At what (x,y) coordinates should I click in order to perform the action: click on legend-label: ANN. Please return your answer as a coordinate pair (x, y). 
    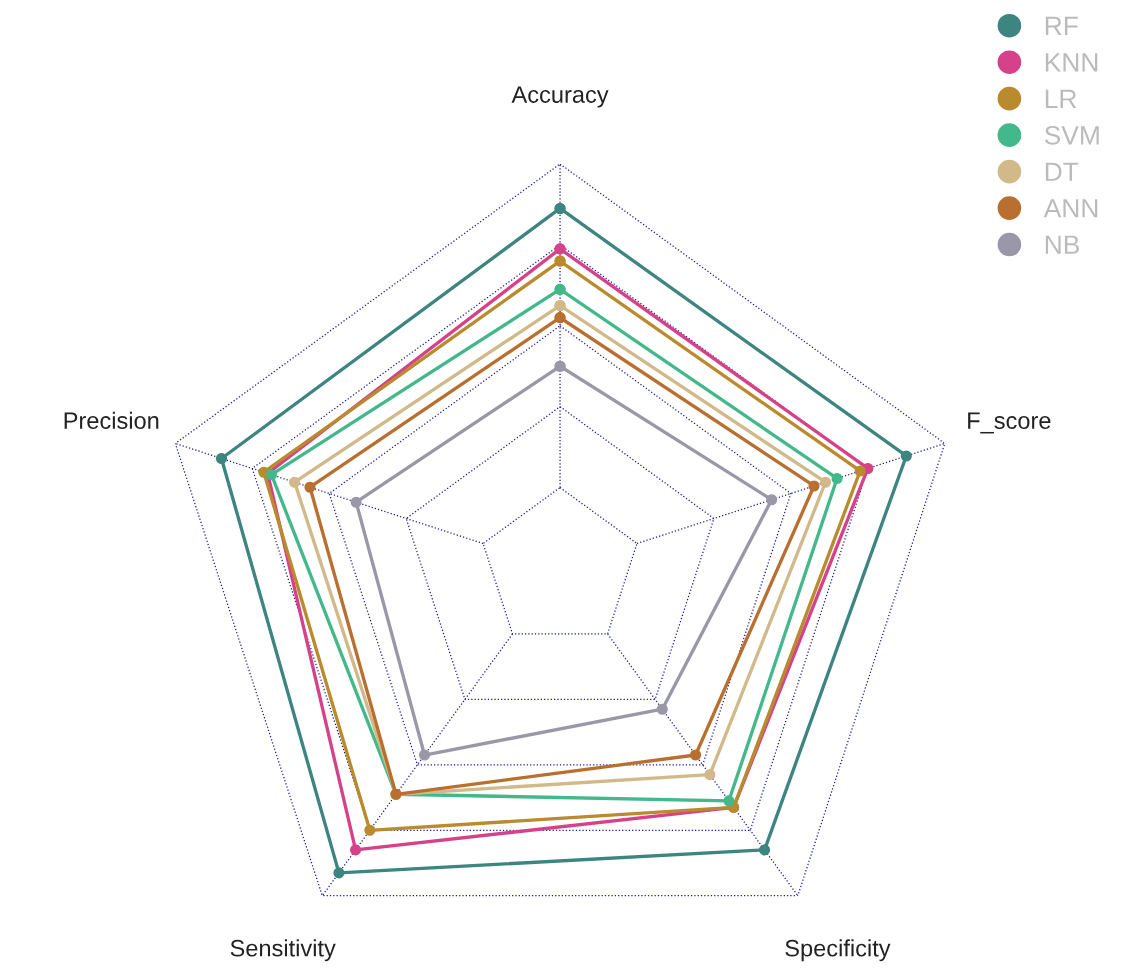
    Looking at the image, I should click on (1070, 208).